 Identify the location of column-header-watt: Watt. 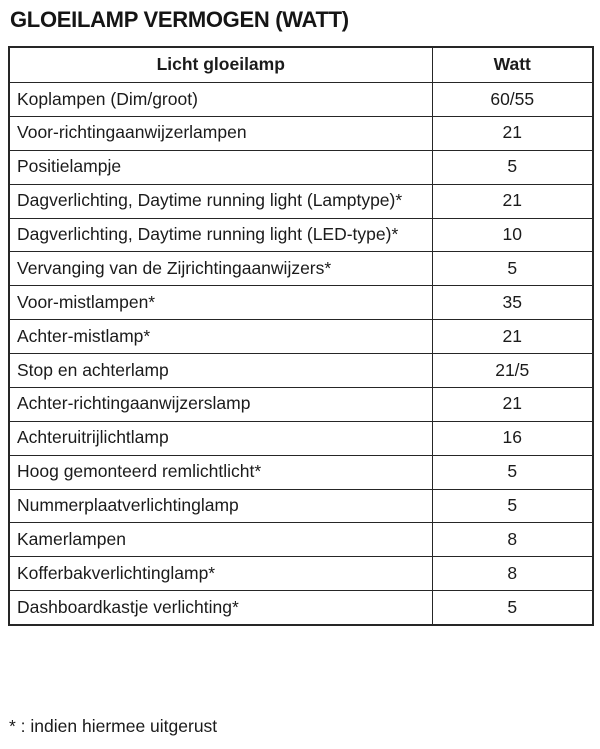
(512, 64).